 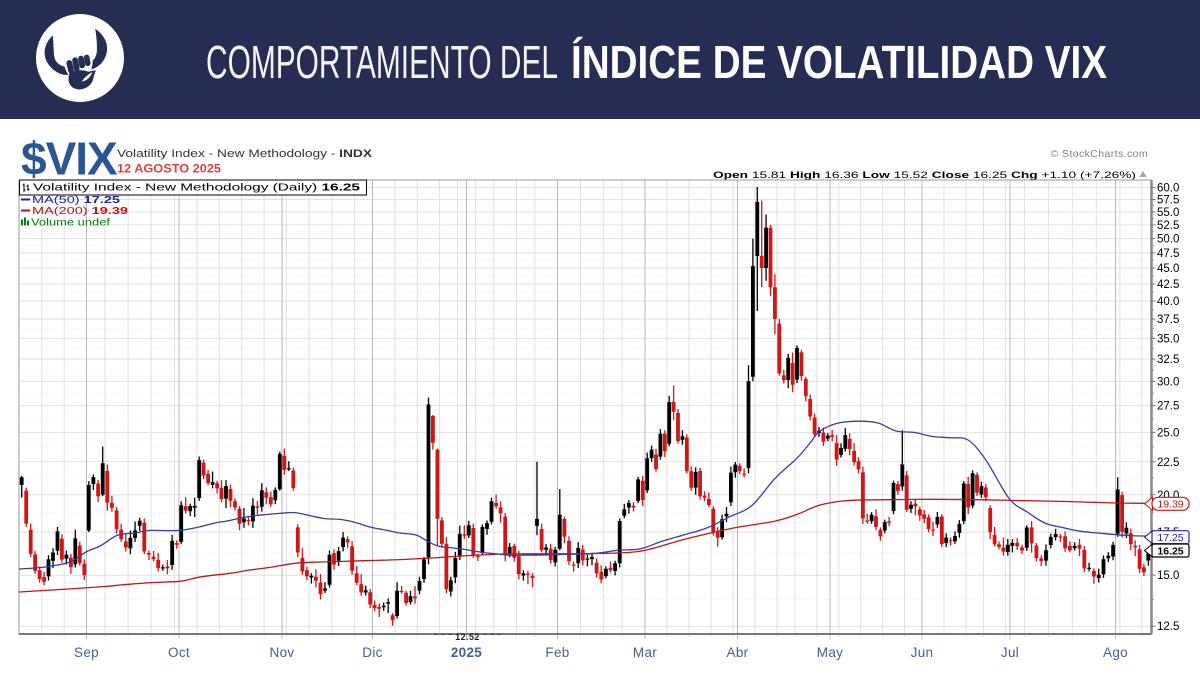 I want to click on svg-text: 12.5, so click(x=1168, y=627).